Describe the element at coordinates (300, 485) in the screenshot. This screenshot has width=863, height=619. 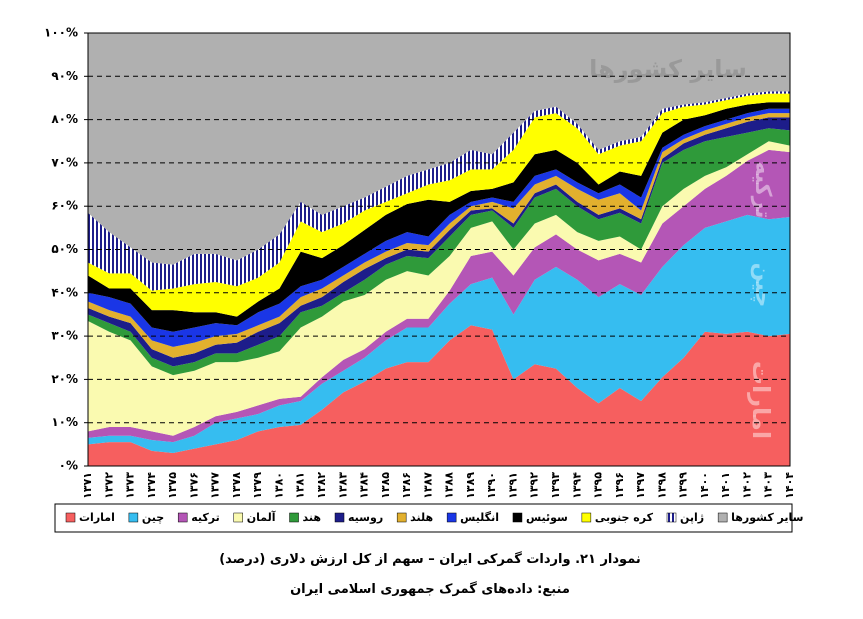
I see `x-tick-label: ۱۳۸۱` at that location.